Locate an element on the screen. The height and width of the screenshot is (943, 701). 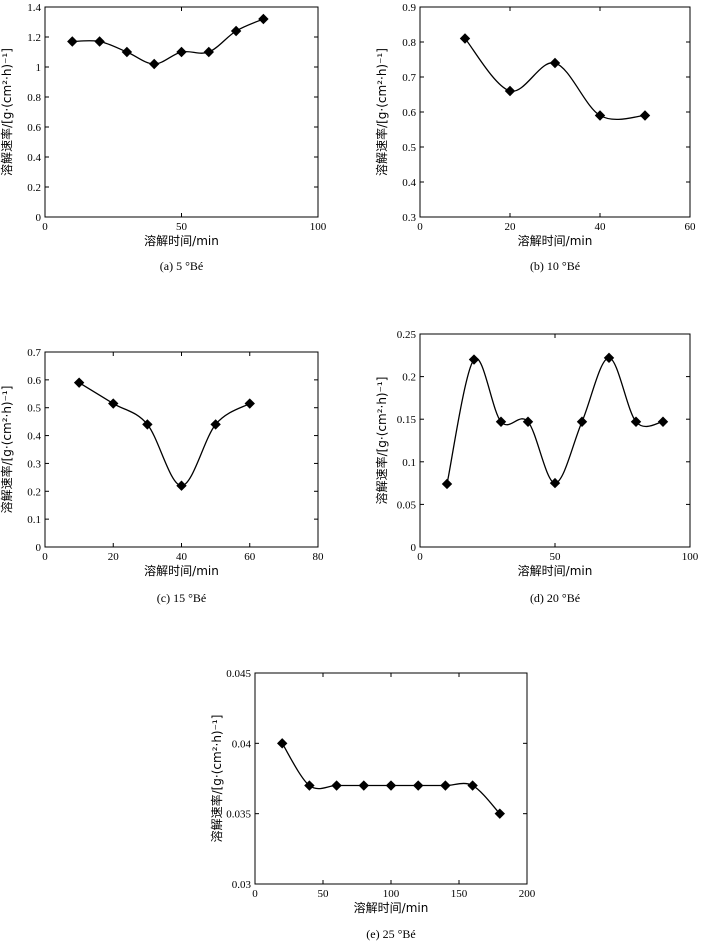
y-tick-label: 1.4 is located at coordinates (34, 8).